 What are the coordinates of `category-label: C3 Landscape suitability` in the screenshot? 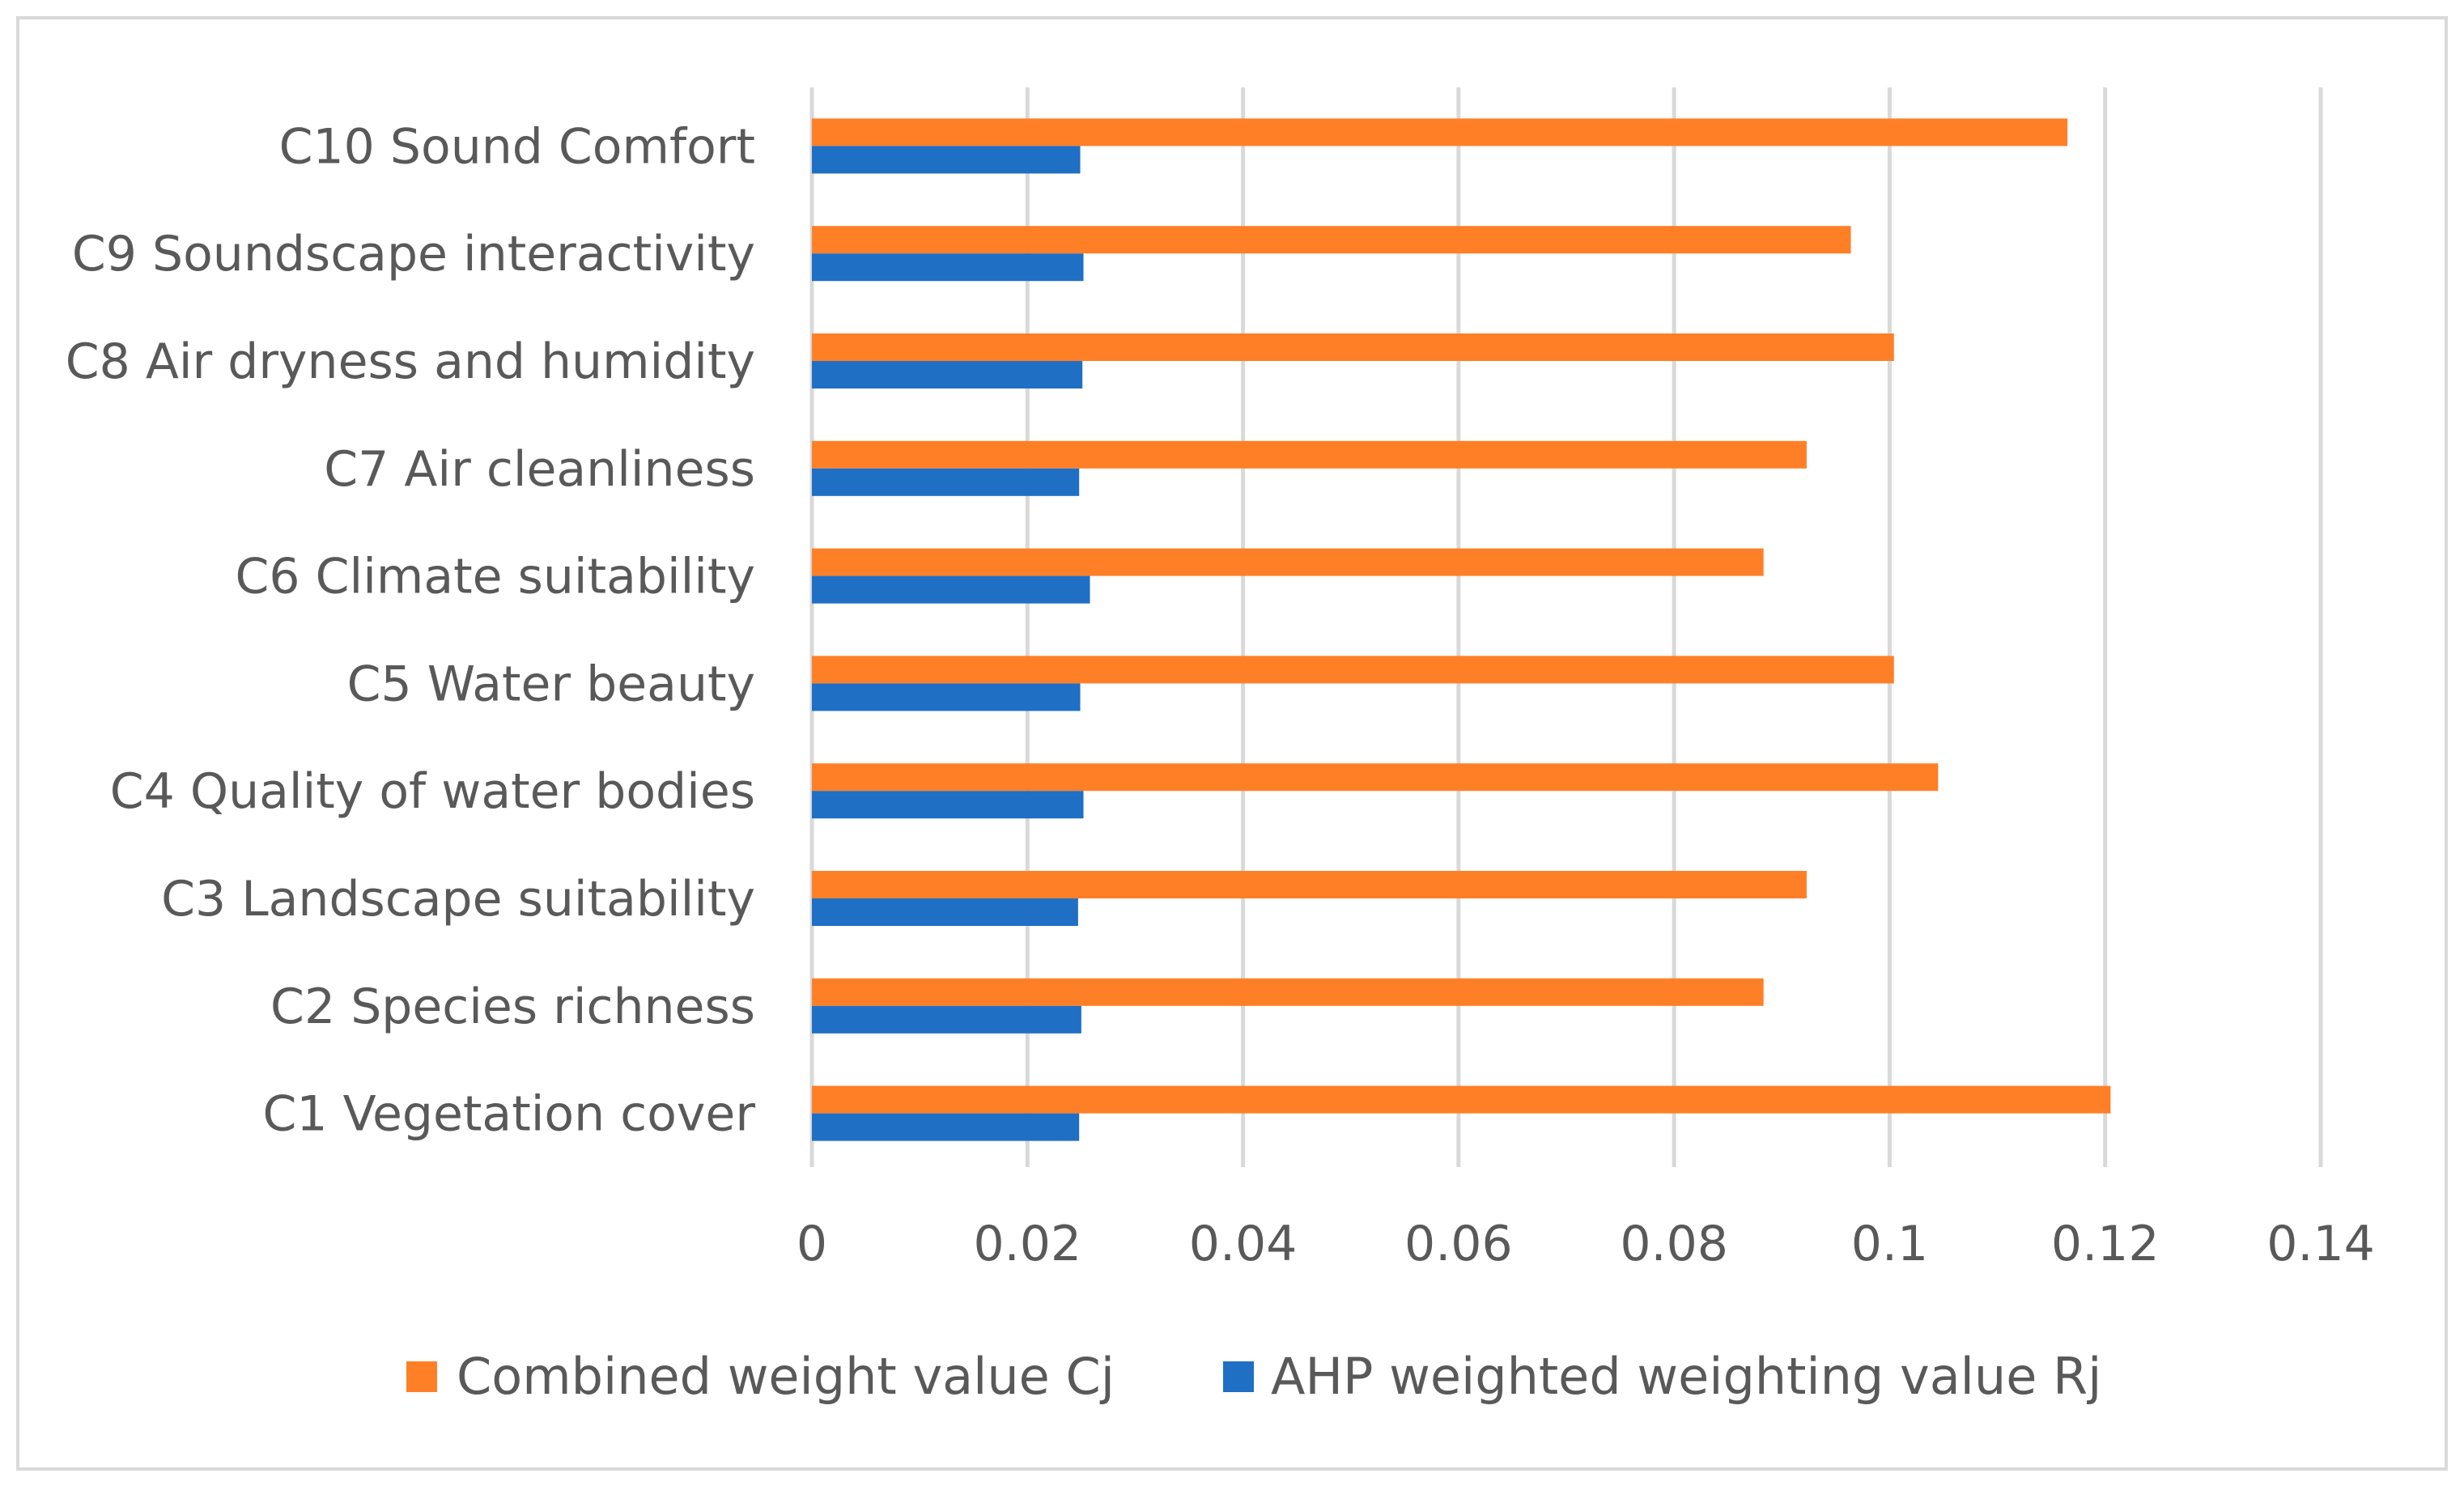 It's located at (458, 899).